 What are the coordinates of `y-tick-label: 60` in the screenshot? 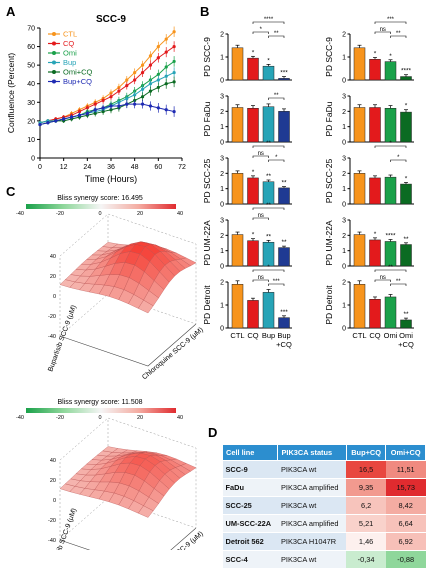 It's located at (31, 47).